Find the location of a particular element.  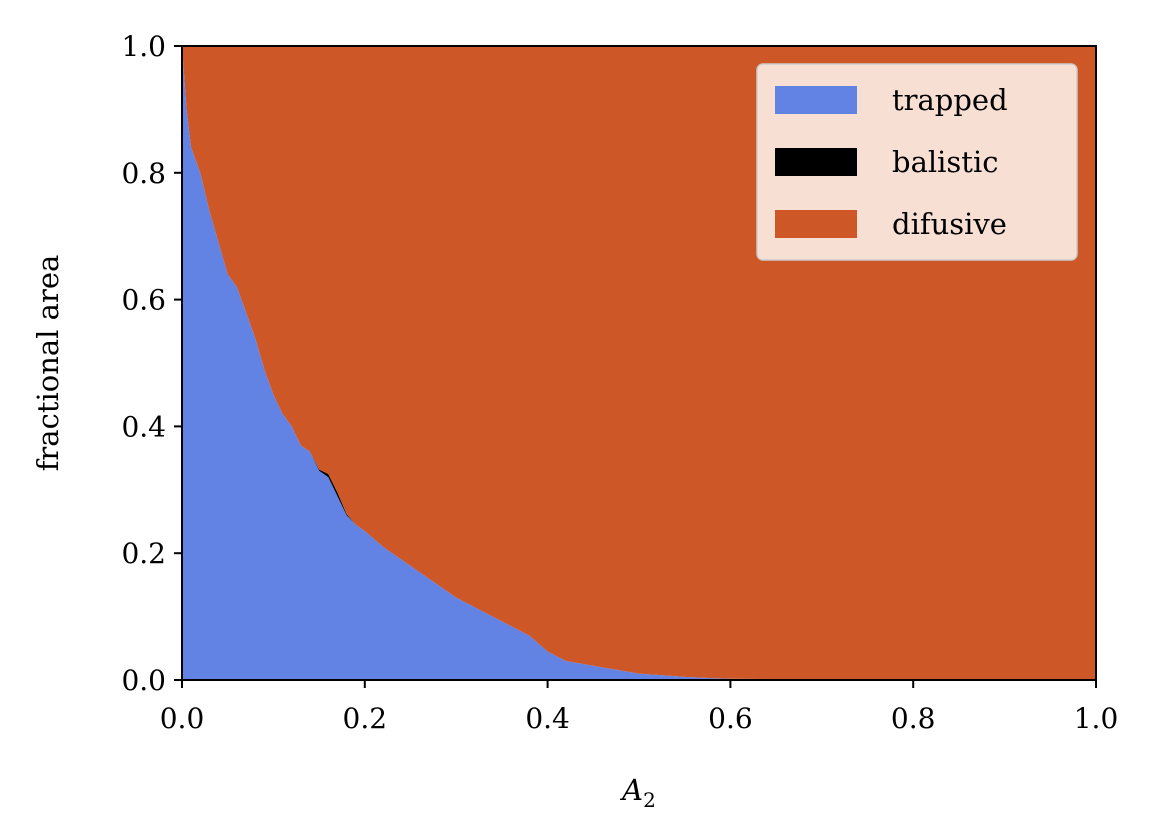

x-axis-ticks: 0.0 0.2 0.4 0.6 0.8 1.0 is located at coordinates (639, 707).